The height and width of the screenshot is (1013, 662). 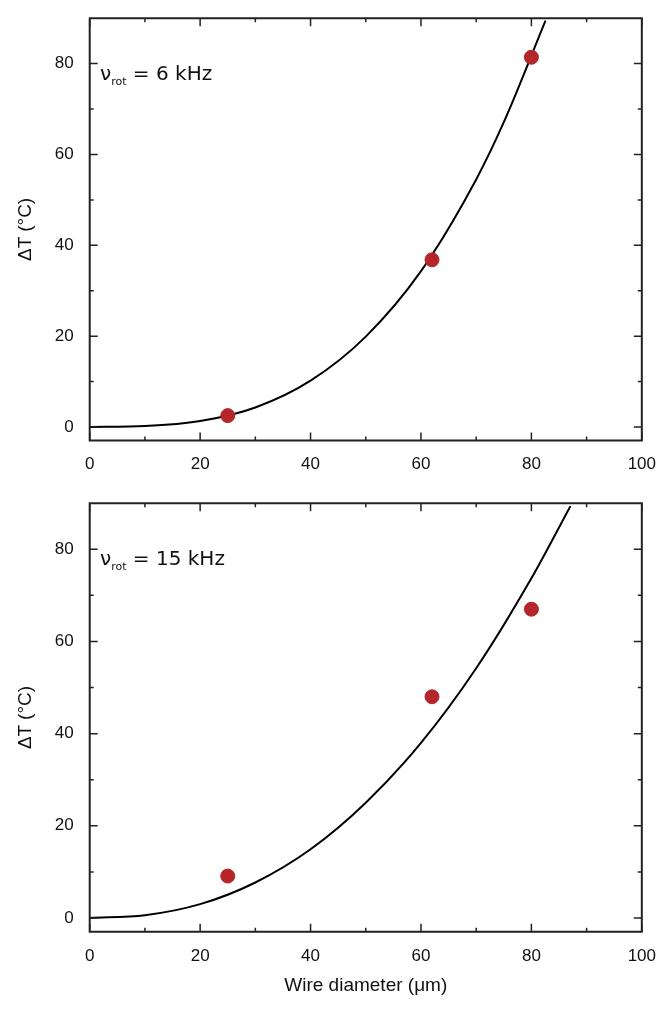 I want to click on annotation: ν$_{rot}$ = 6 kHz, so click(x=156, y=75).